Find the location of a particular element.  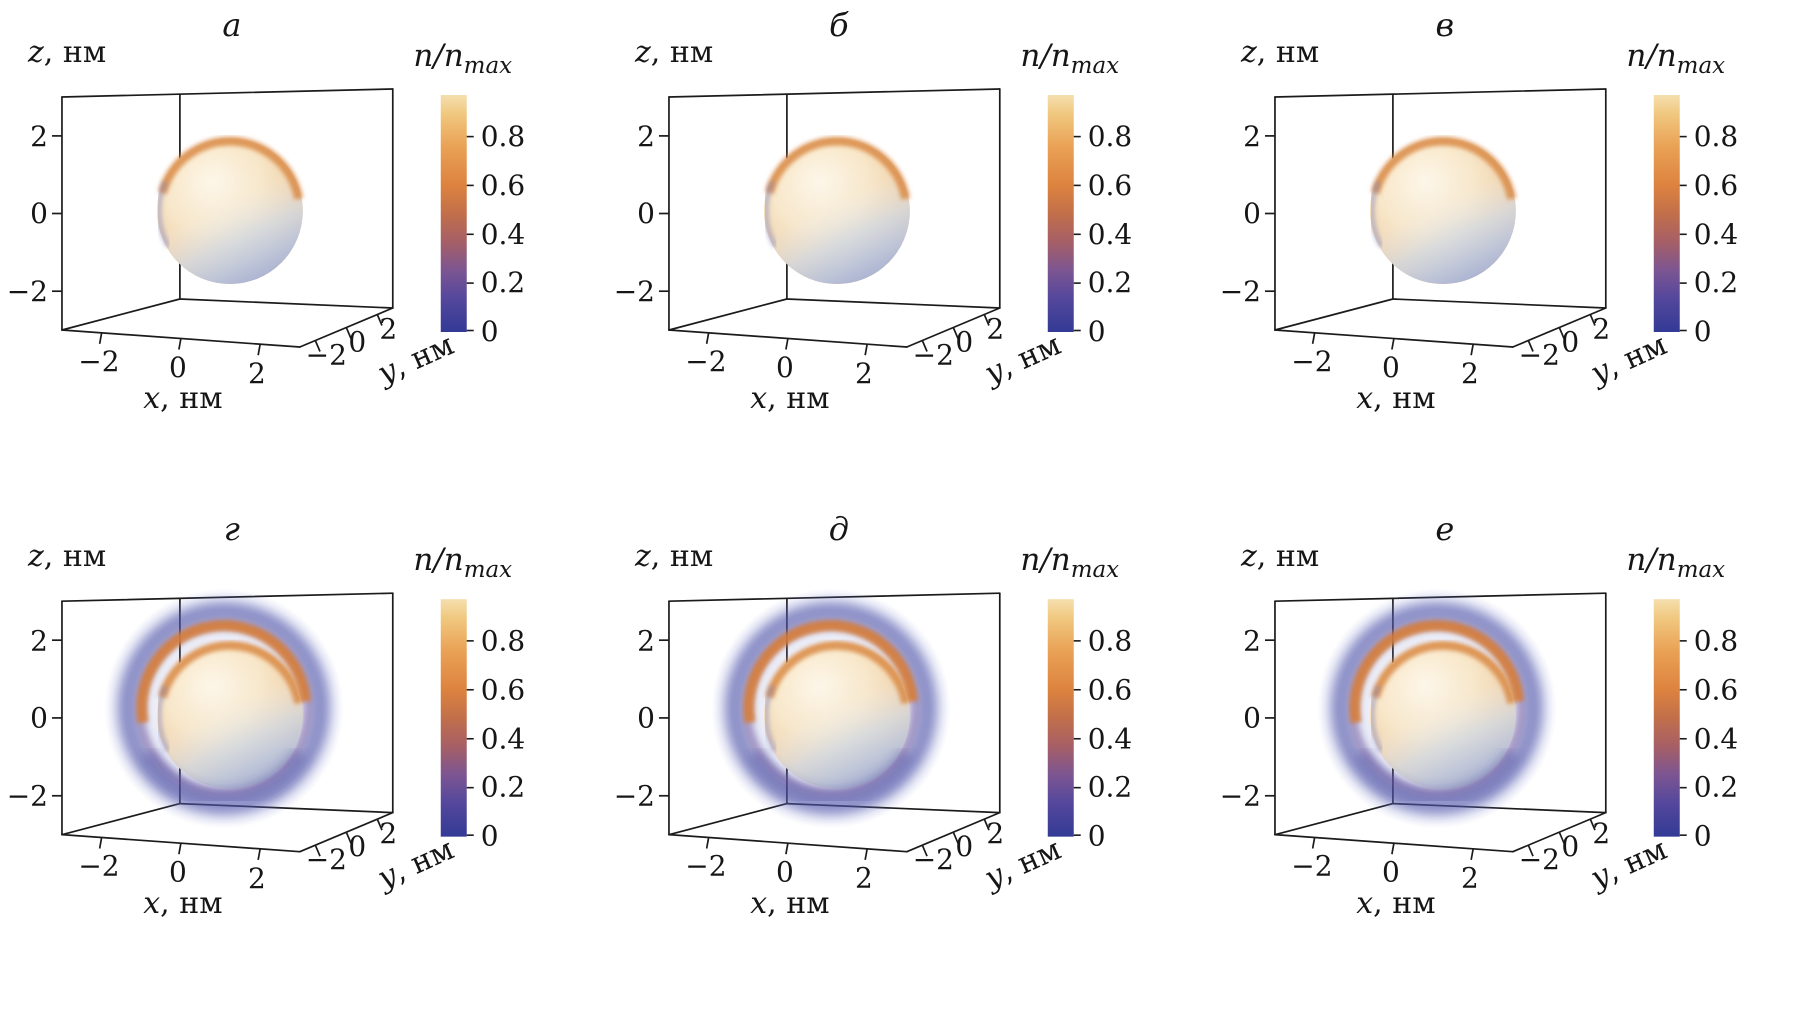

panel-label: д is located at coordinates (838, 529).